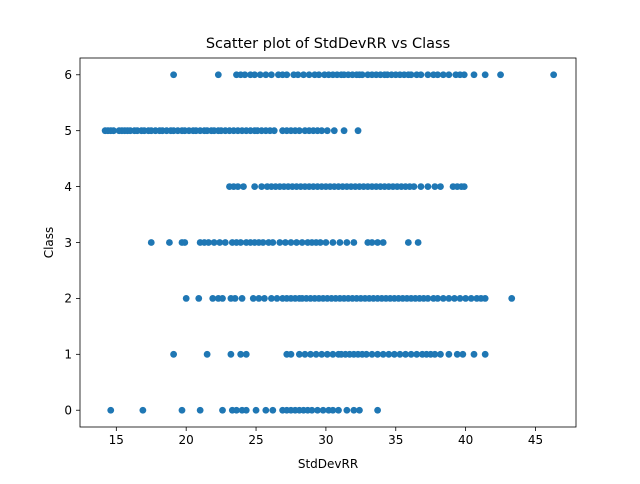 The height and width of the screenshot is (484, 640). What do you see at coordinates (535, 440) in the screenshot?
I see `x-tick-label-45: 45` at bounding box center [535, 440].